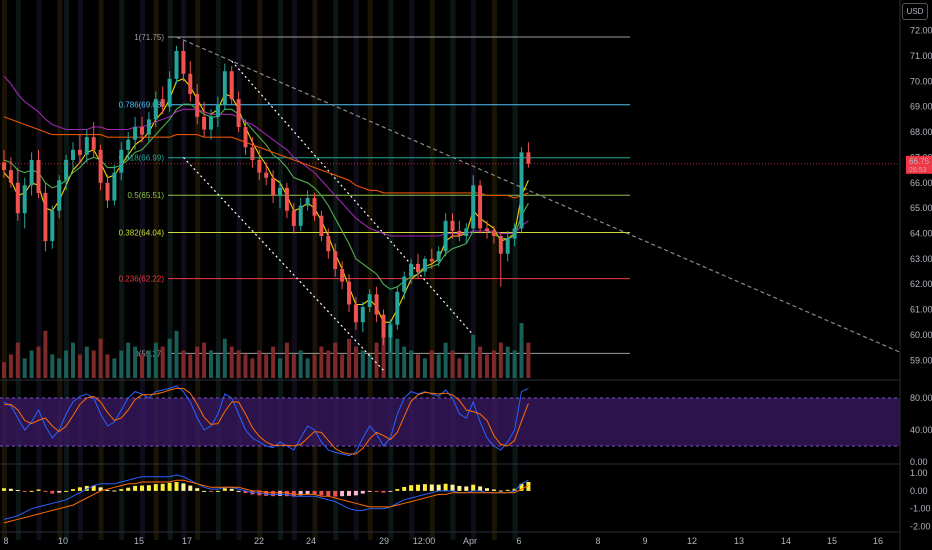 This screenshot has width=932, height=550. I want to click on volume-bars, so click(266, 350).